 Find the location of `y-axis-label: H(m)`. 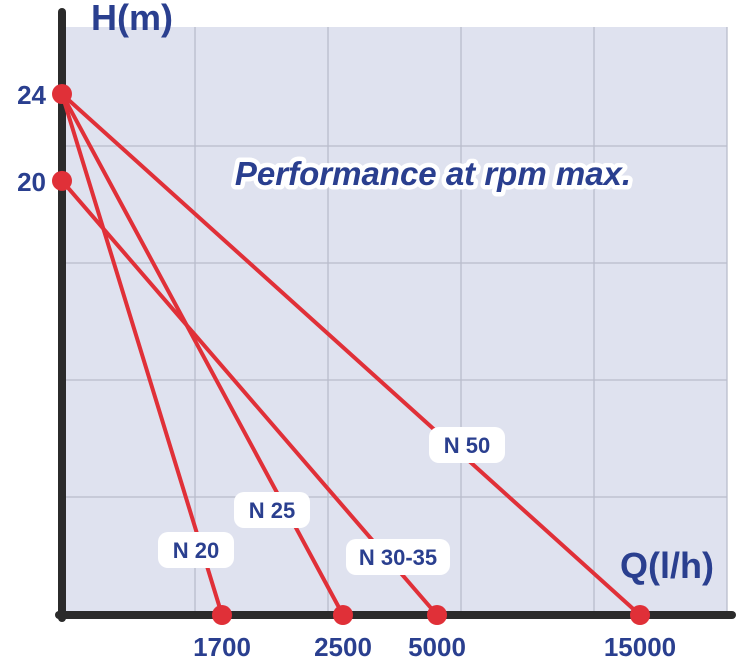

y-axis-label: H(m) is located at coordinates (132, 19).